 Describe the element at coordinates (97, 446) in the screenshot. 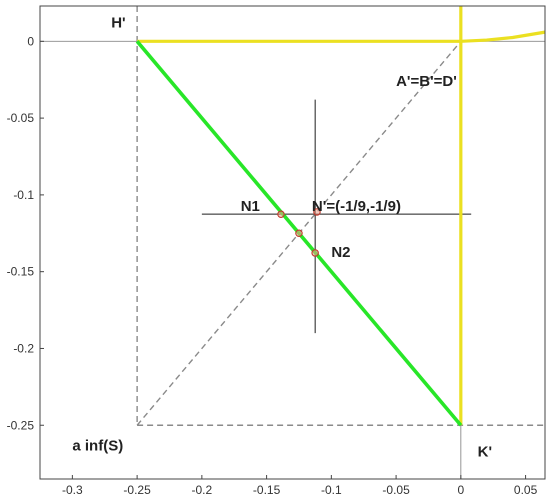

I see `annotation-label: a inf(S)` at that location.